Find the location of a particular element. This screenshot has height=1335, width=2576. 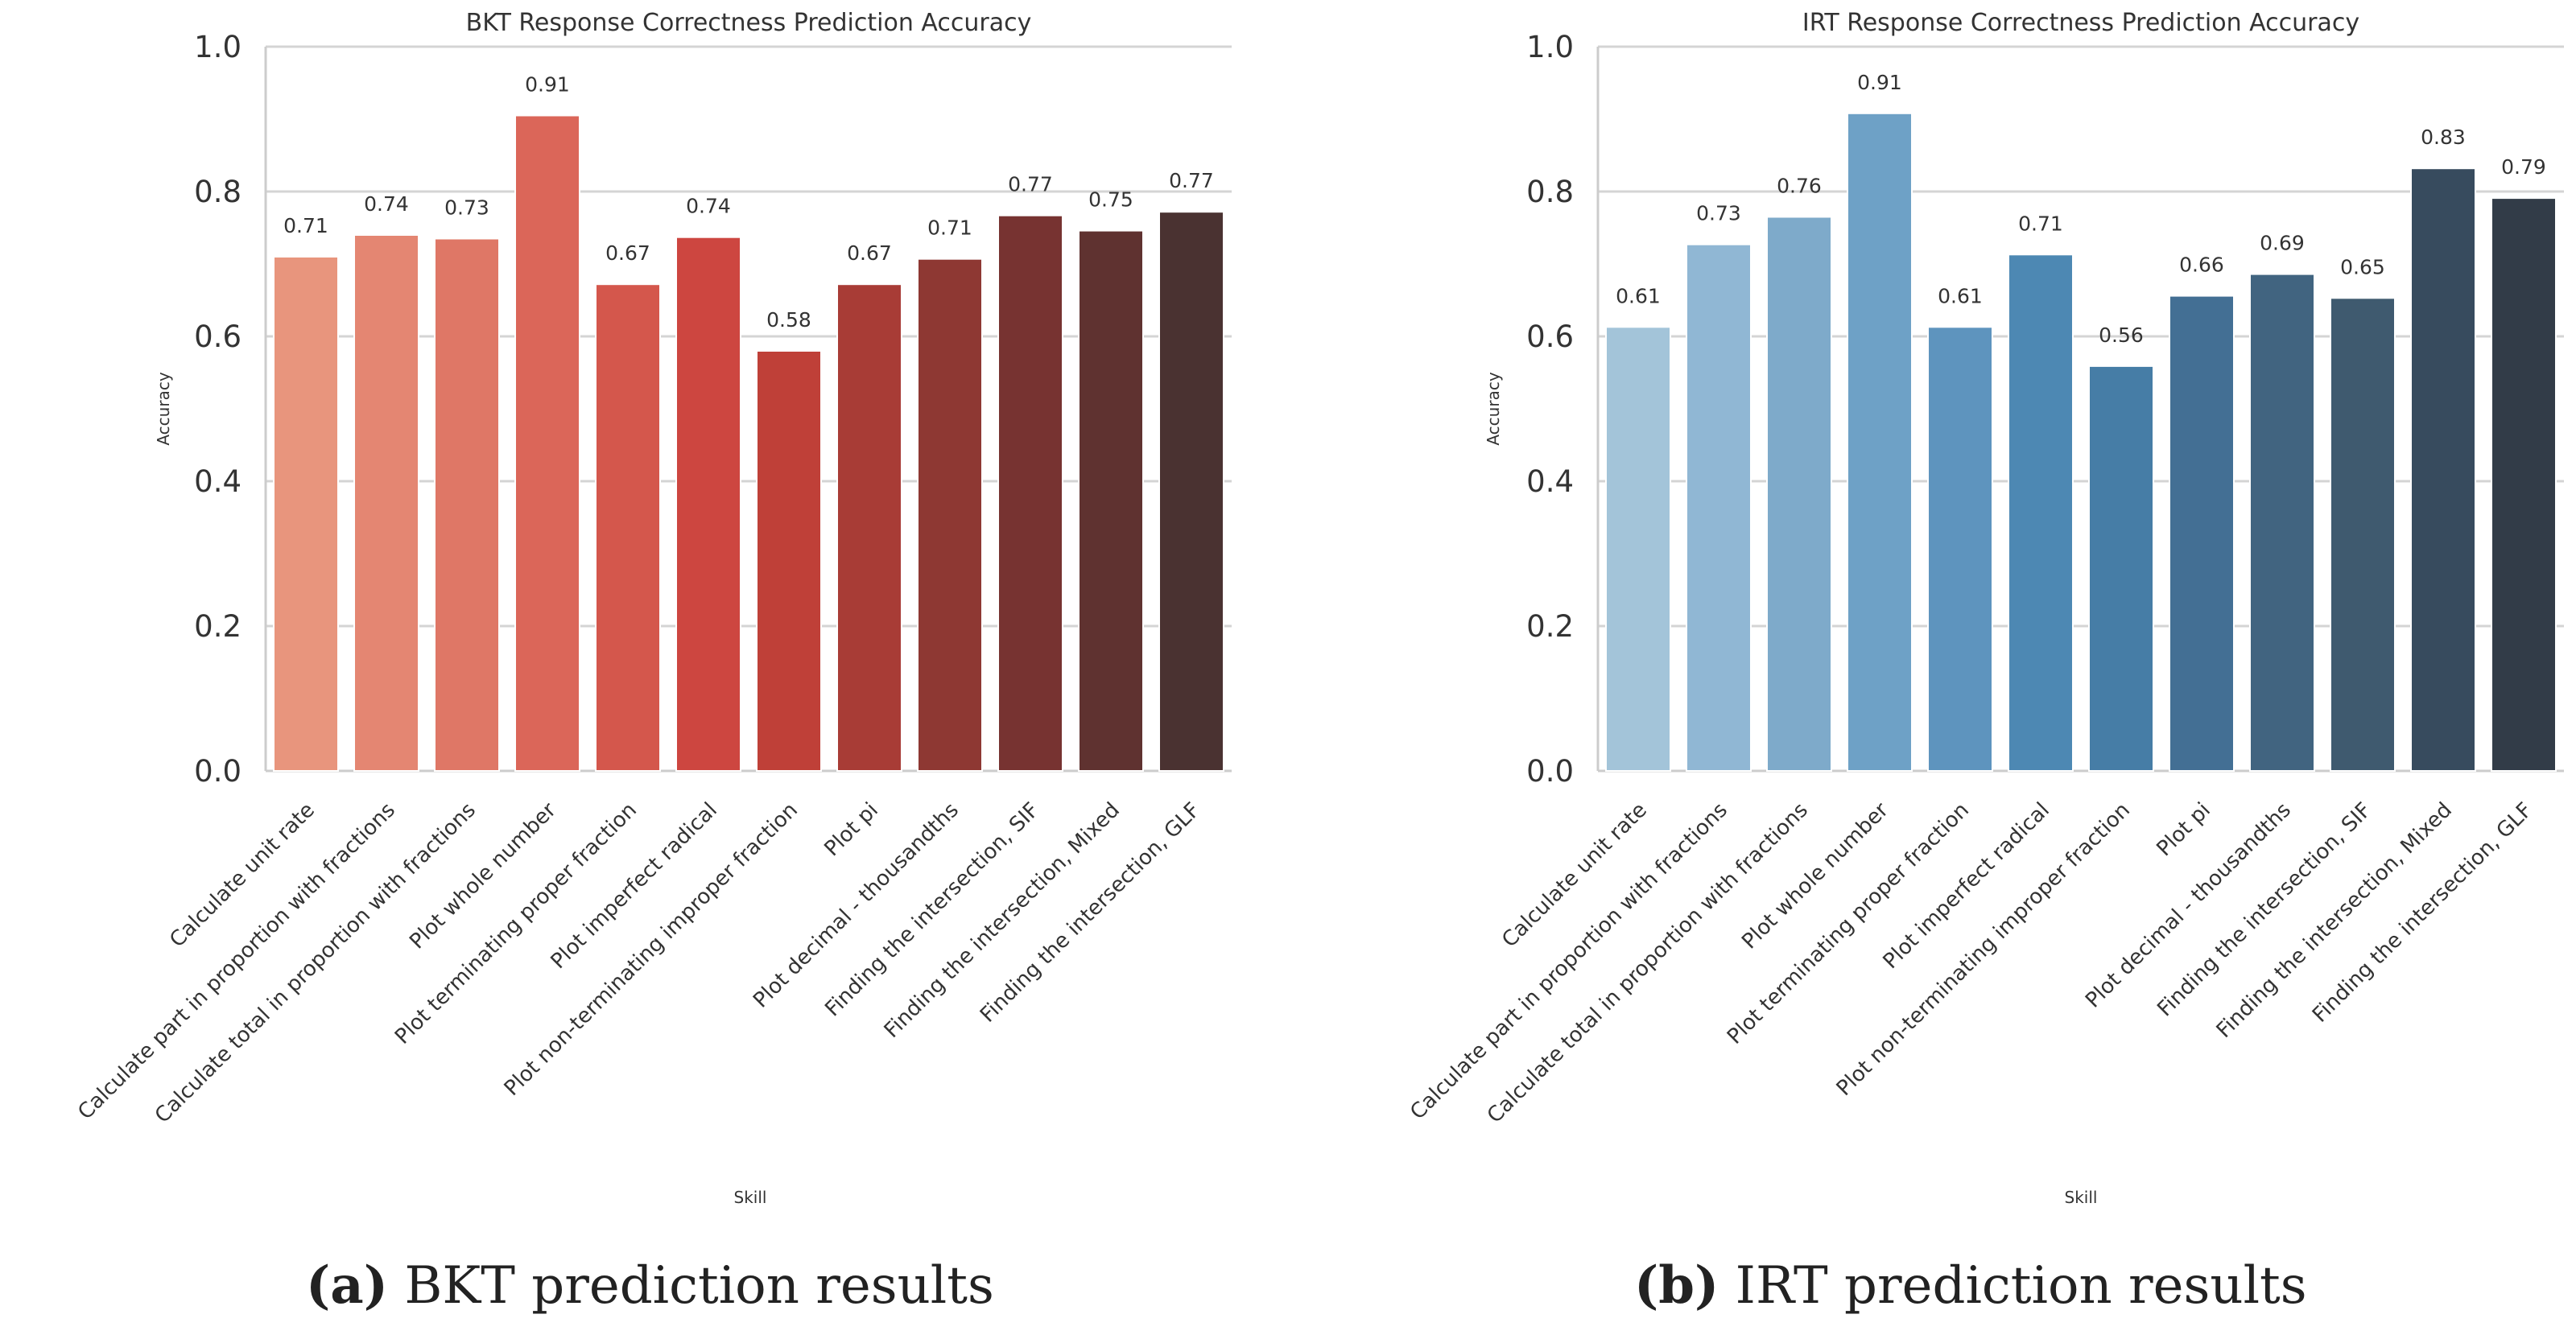

caption-a-text: BKT prediction results is located at coordinates (691, 1286).